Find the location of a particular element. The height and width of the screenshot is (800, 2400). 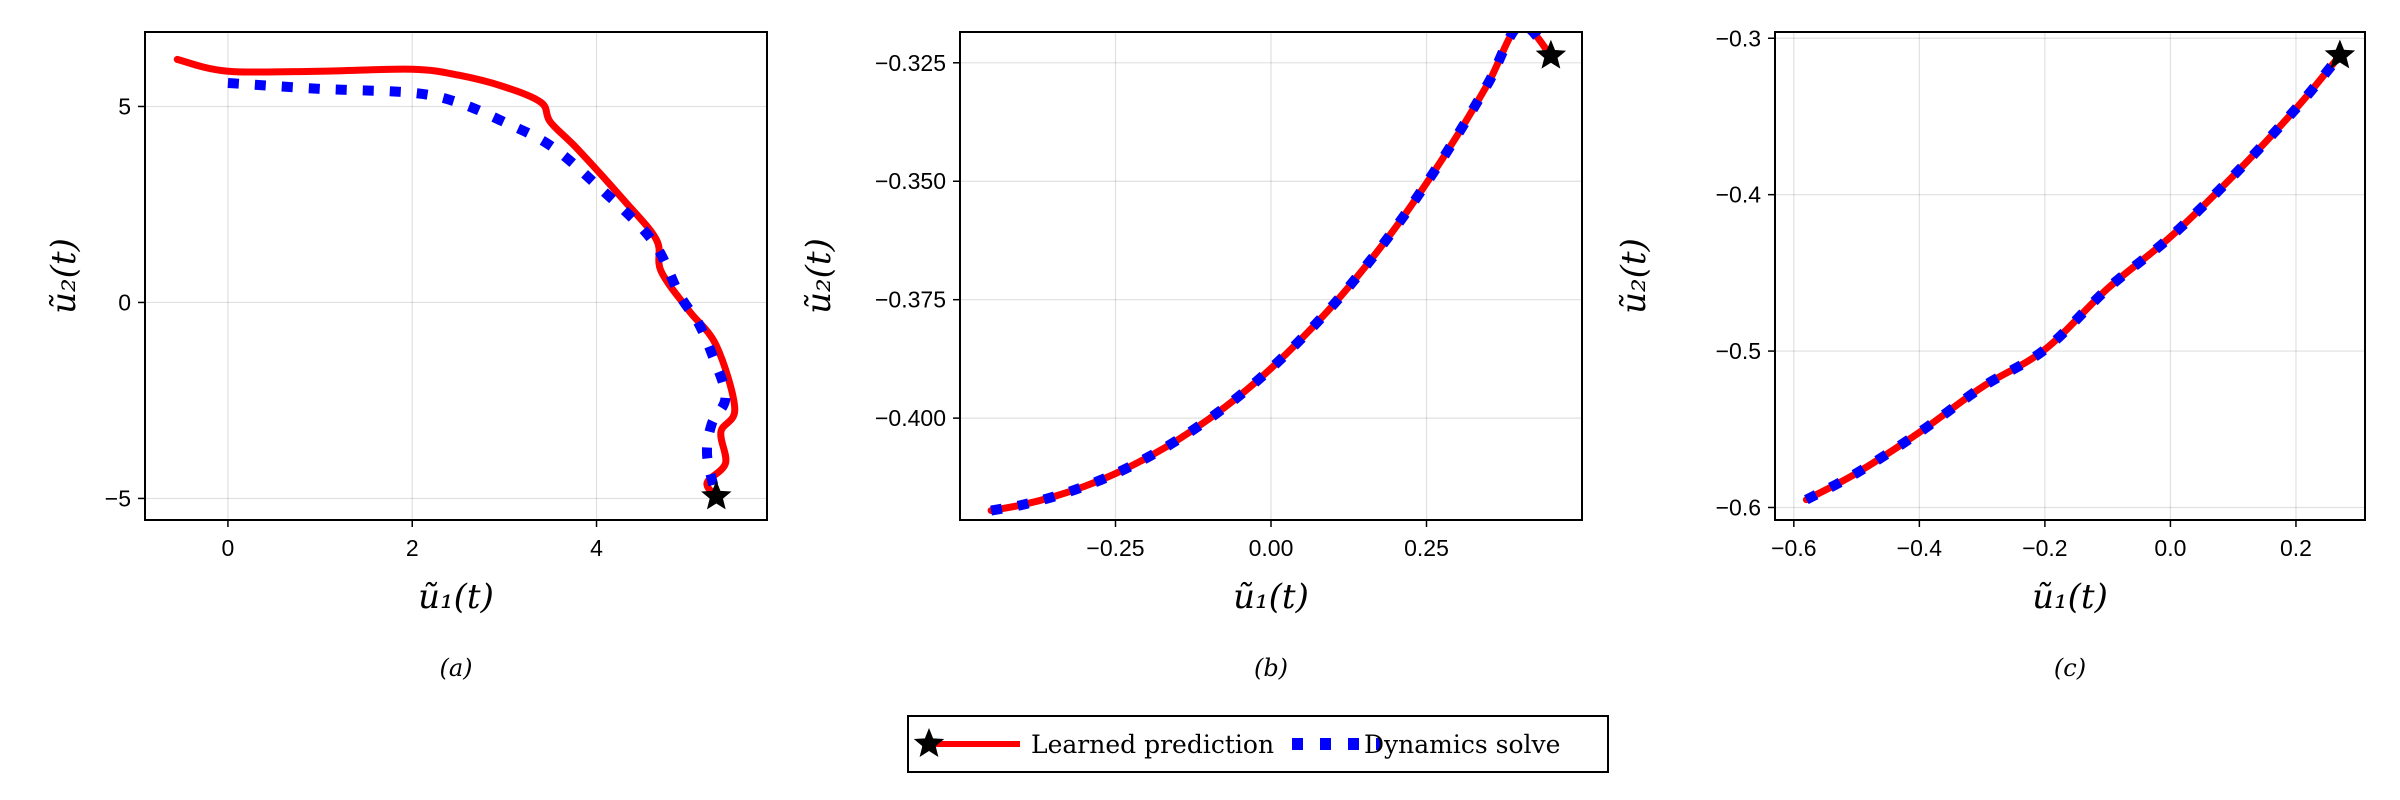

legend: Learned prediction Dynamics solve is located at coordinates (1258, 744).